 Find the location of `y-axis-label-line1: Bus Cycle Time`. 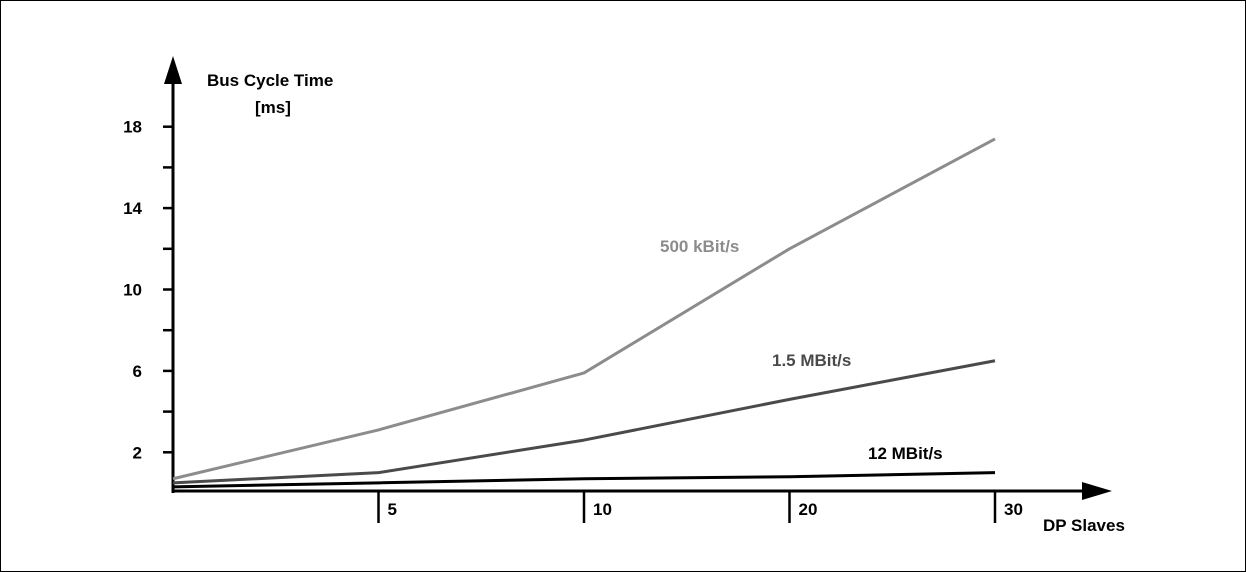

y-axis-label-line1: Bus Cycle Time is located at coordinates (270, 80).